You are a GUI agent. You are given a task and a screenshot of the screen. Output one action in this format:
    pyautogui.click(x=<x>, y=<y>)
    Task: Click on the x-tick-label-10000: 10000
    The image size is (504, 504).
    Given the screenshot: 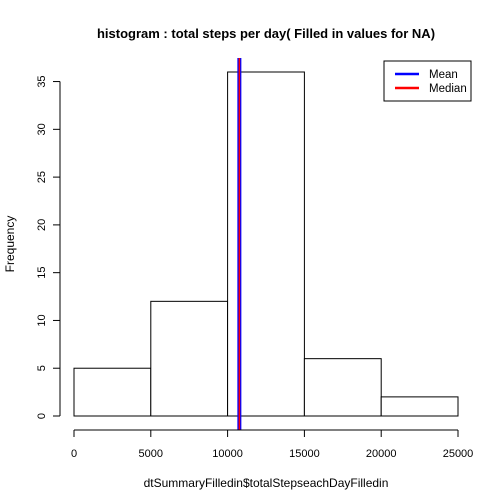 What is the action you would take?
    pyautogui.click(x=227, y=454)
    